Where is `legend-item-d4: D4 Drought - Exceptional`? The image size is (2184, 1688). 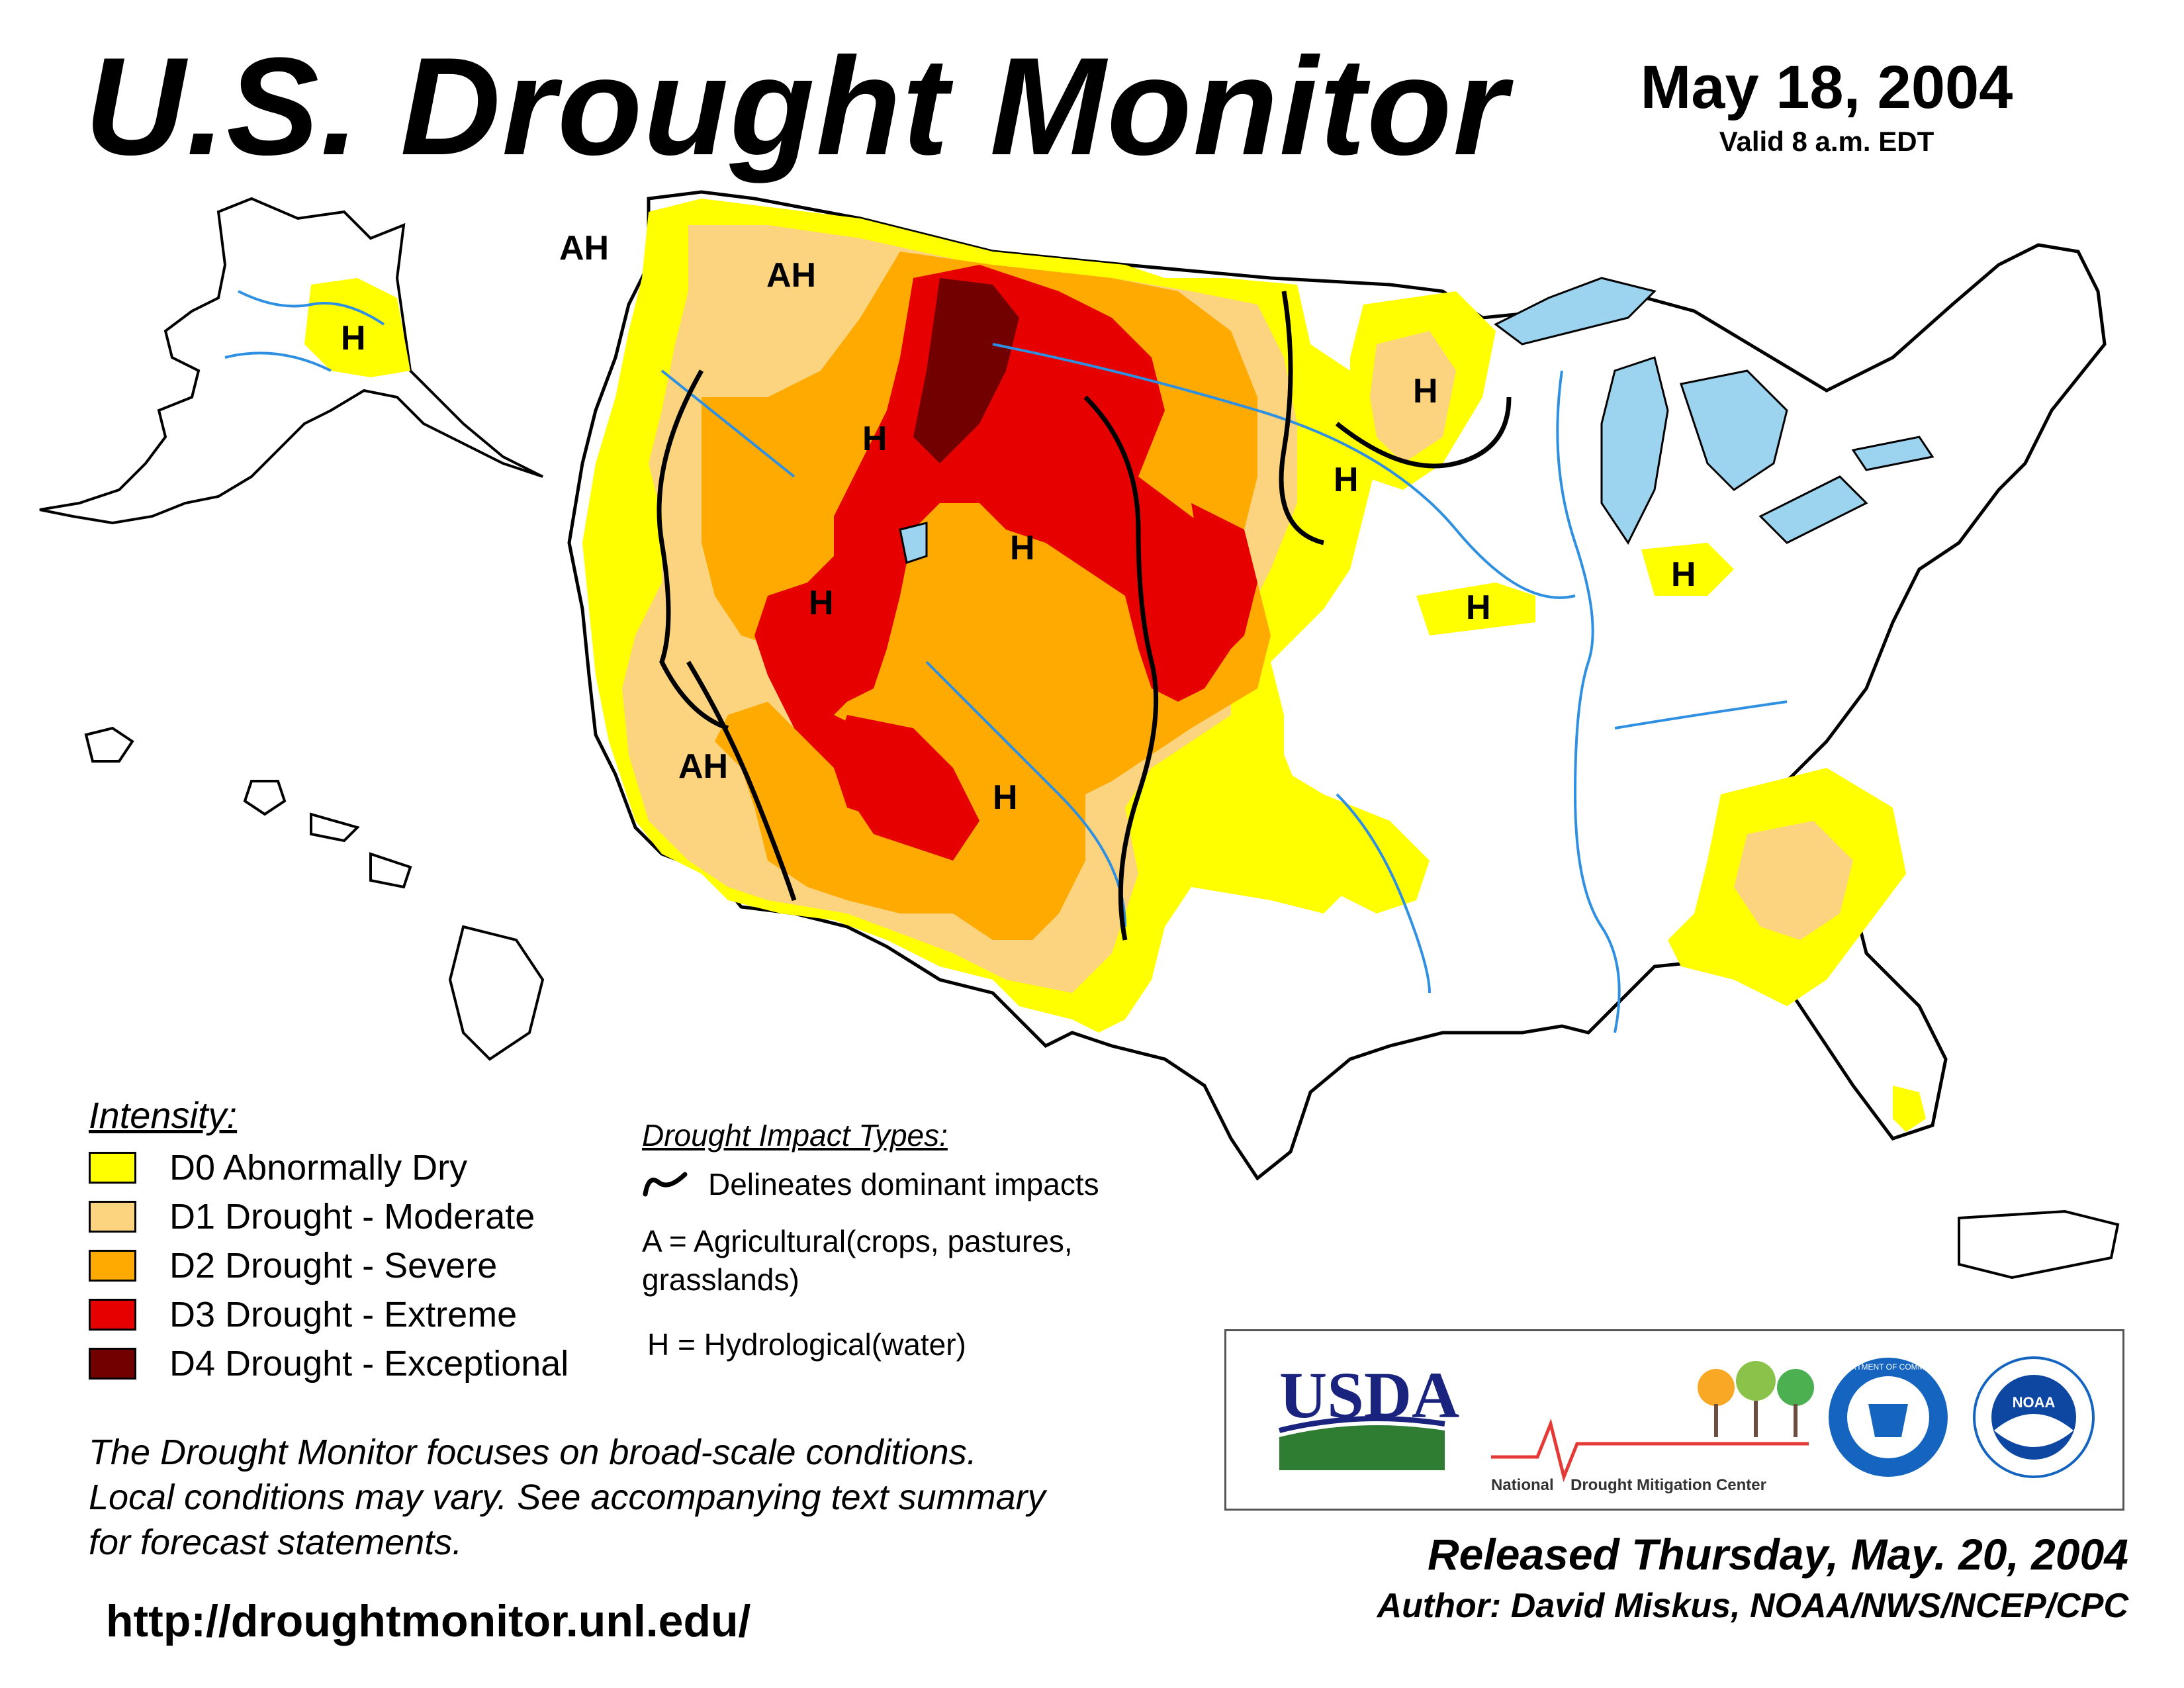
legend-item-d4: D4 Drought - Exceptional is located at coordinates (329, 1363).